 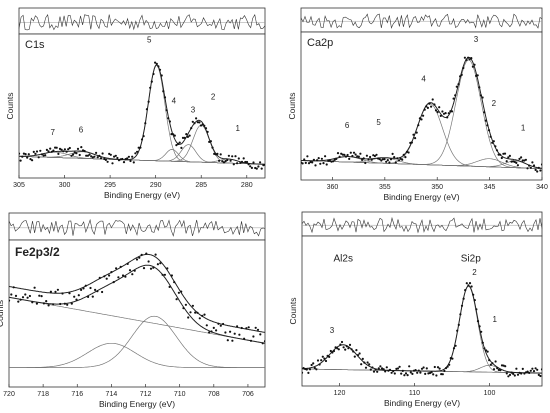 What do you see at coordinates (247, 185) in the screenshot?
I see `x-tick-label: 280` at bounding box center [247, 185].